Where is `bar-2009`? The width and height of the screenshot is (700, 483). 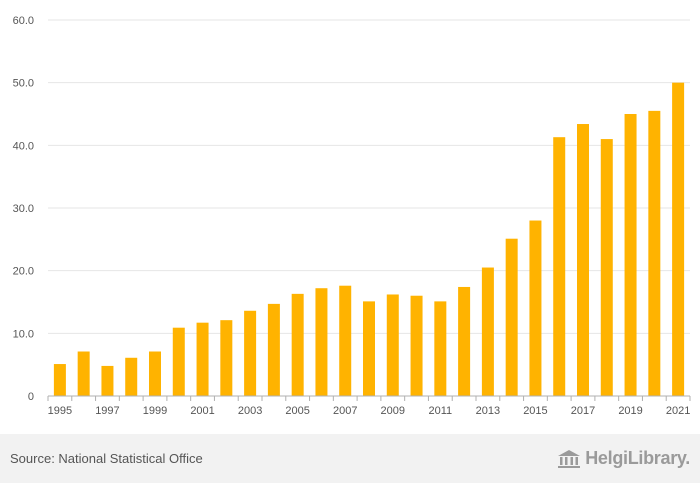 bar-2009 is located at coordinates (392, 345).